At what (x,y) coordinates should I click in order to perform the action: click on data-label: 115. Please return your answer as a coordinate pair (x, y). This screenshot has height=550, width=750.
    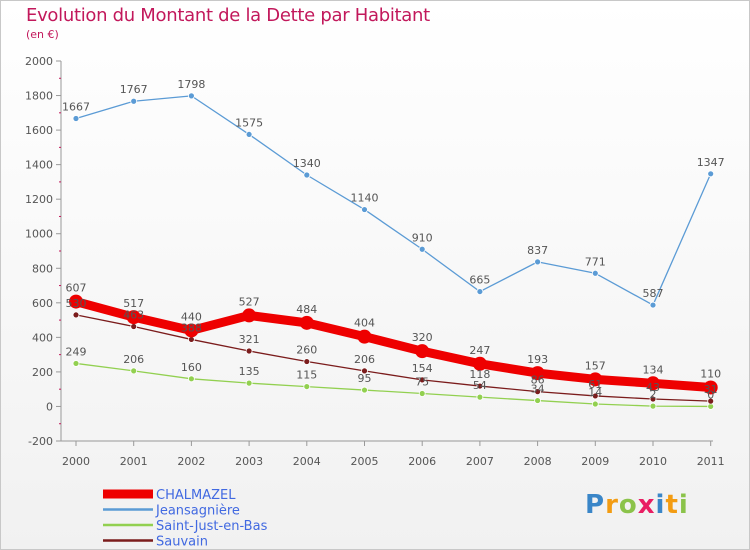
    Looking at the image, I should click on (306, 375).